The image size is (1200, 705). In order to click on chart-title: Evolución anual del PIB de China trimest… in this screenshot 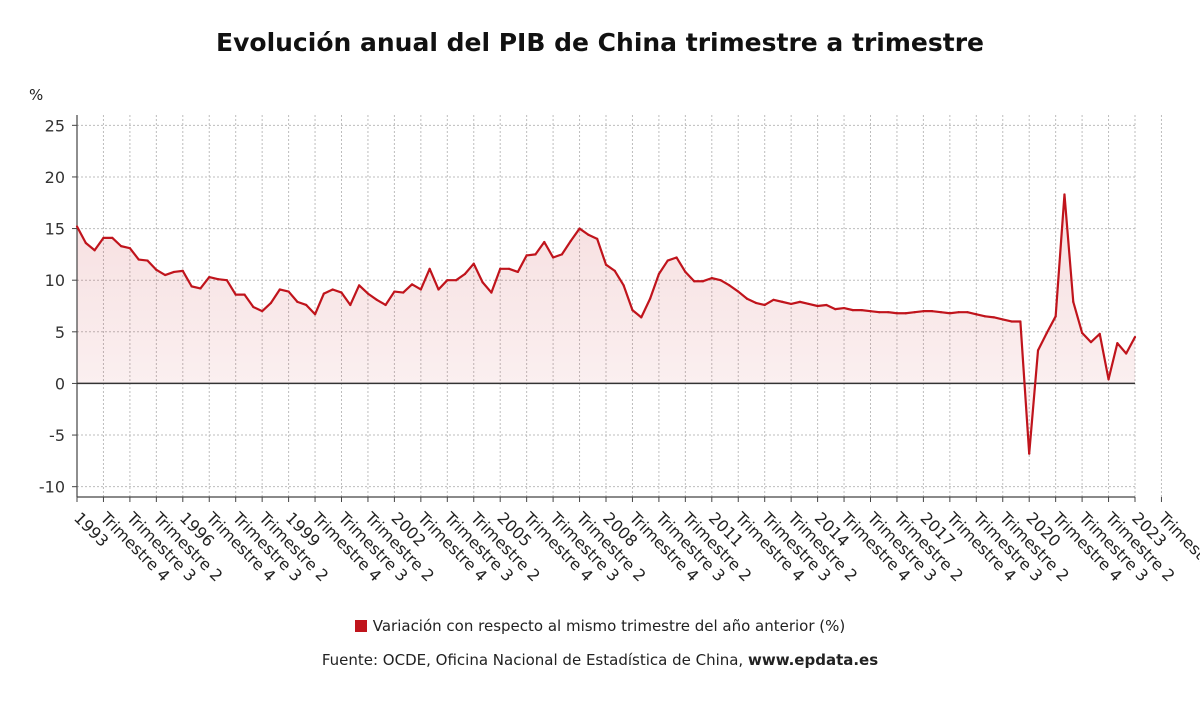, I will do `click(600, 42)`.